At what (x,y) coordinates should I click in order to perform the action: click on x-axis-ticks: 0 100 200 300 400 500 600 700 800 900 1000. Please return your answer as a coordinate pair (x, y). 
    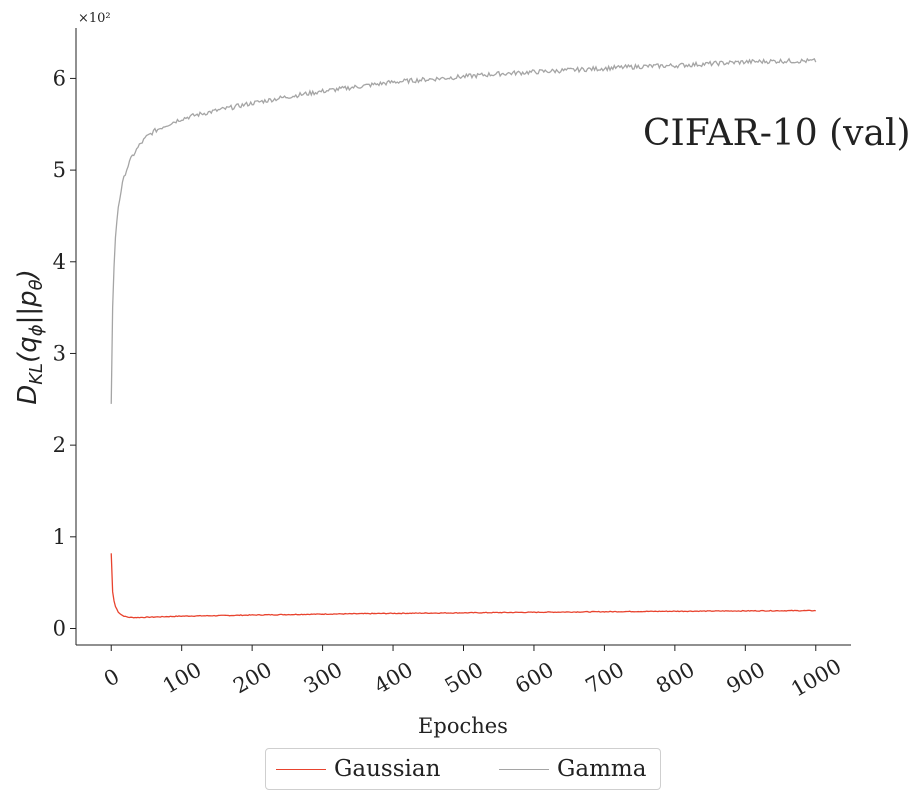
    Looking at the image, I should click on (472, 673).